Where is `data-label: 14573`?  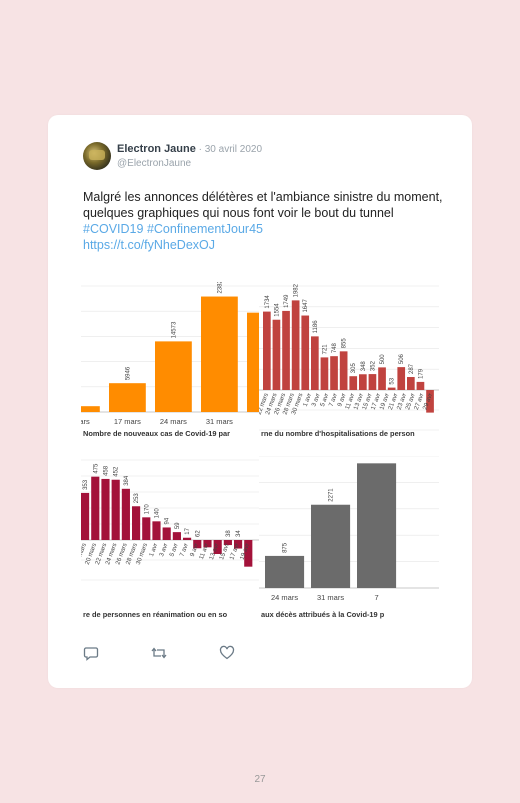 data-label: 14573 is located at coordinates (174, 329).